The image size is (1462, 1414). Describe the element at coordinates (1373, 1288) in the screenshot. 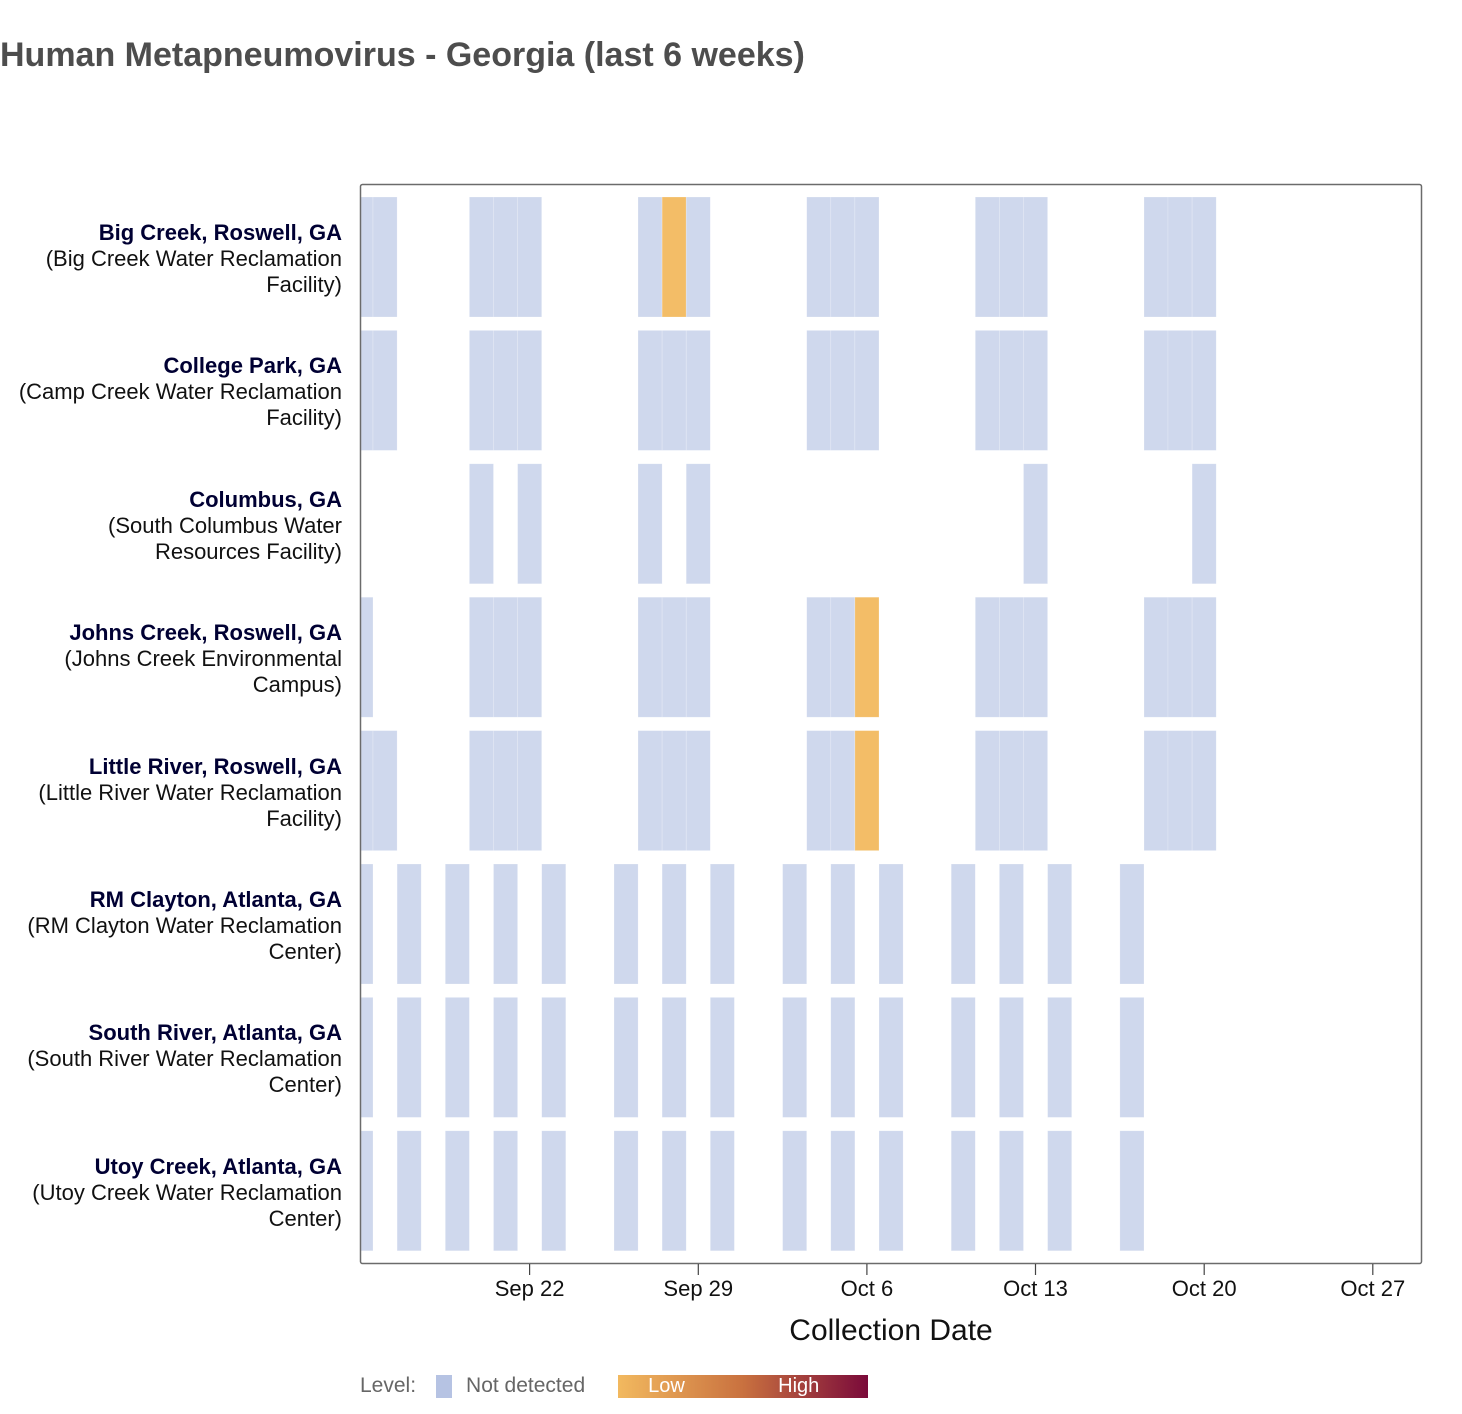

I see `x-tick-label: Oct 27` at that location.